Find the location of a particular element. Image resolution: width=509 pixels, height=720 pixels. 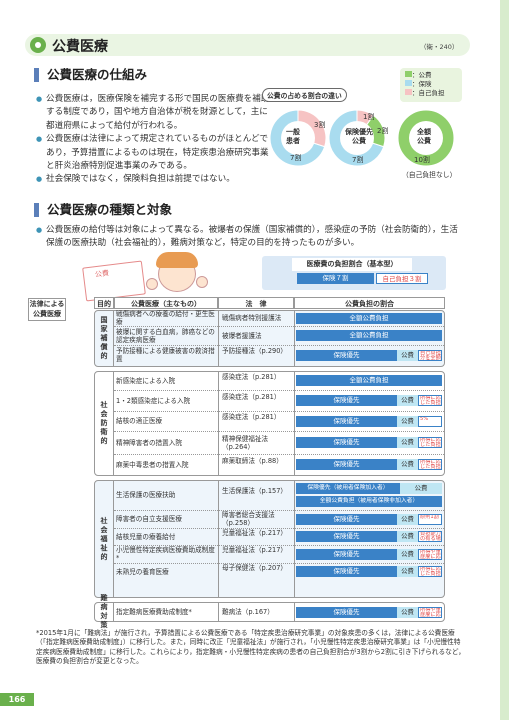

group-category: 難 病 対 策 is located at coordinates (104, 611).